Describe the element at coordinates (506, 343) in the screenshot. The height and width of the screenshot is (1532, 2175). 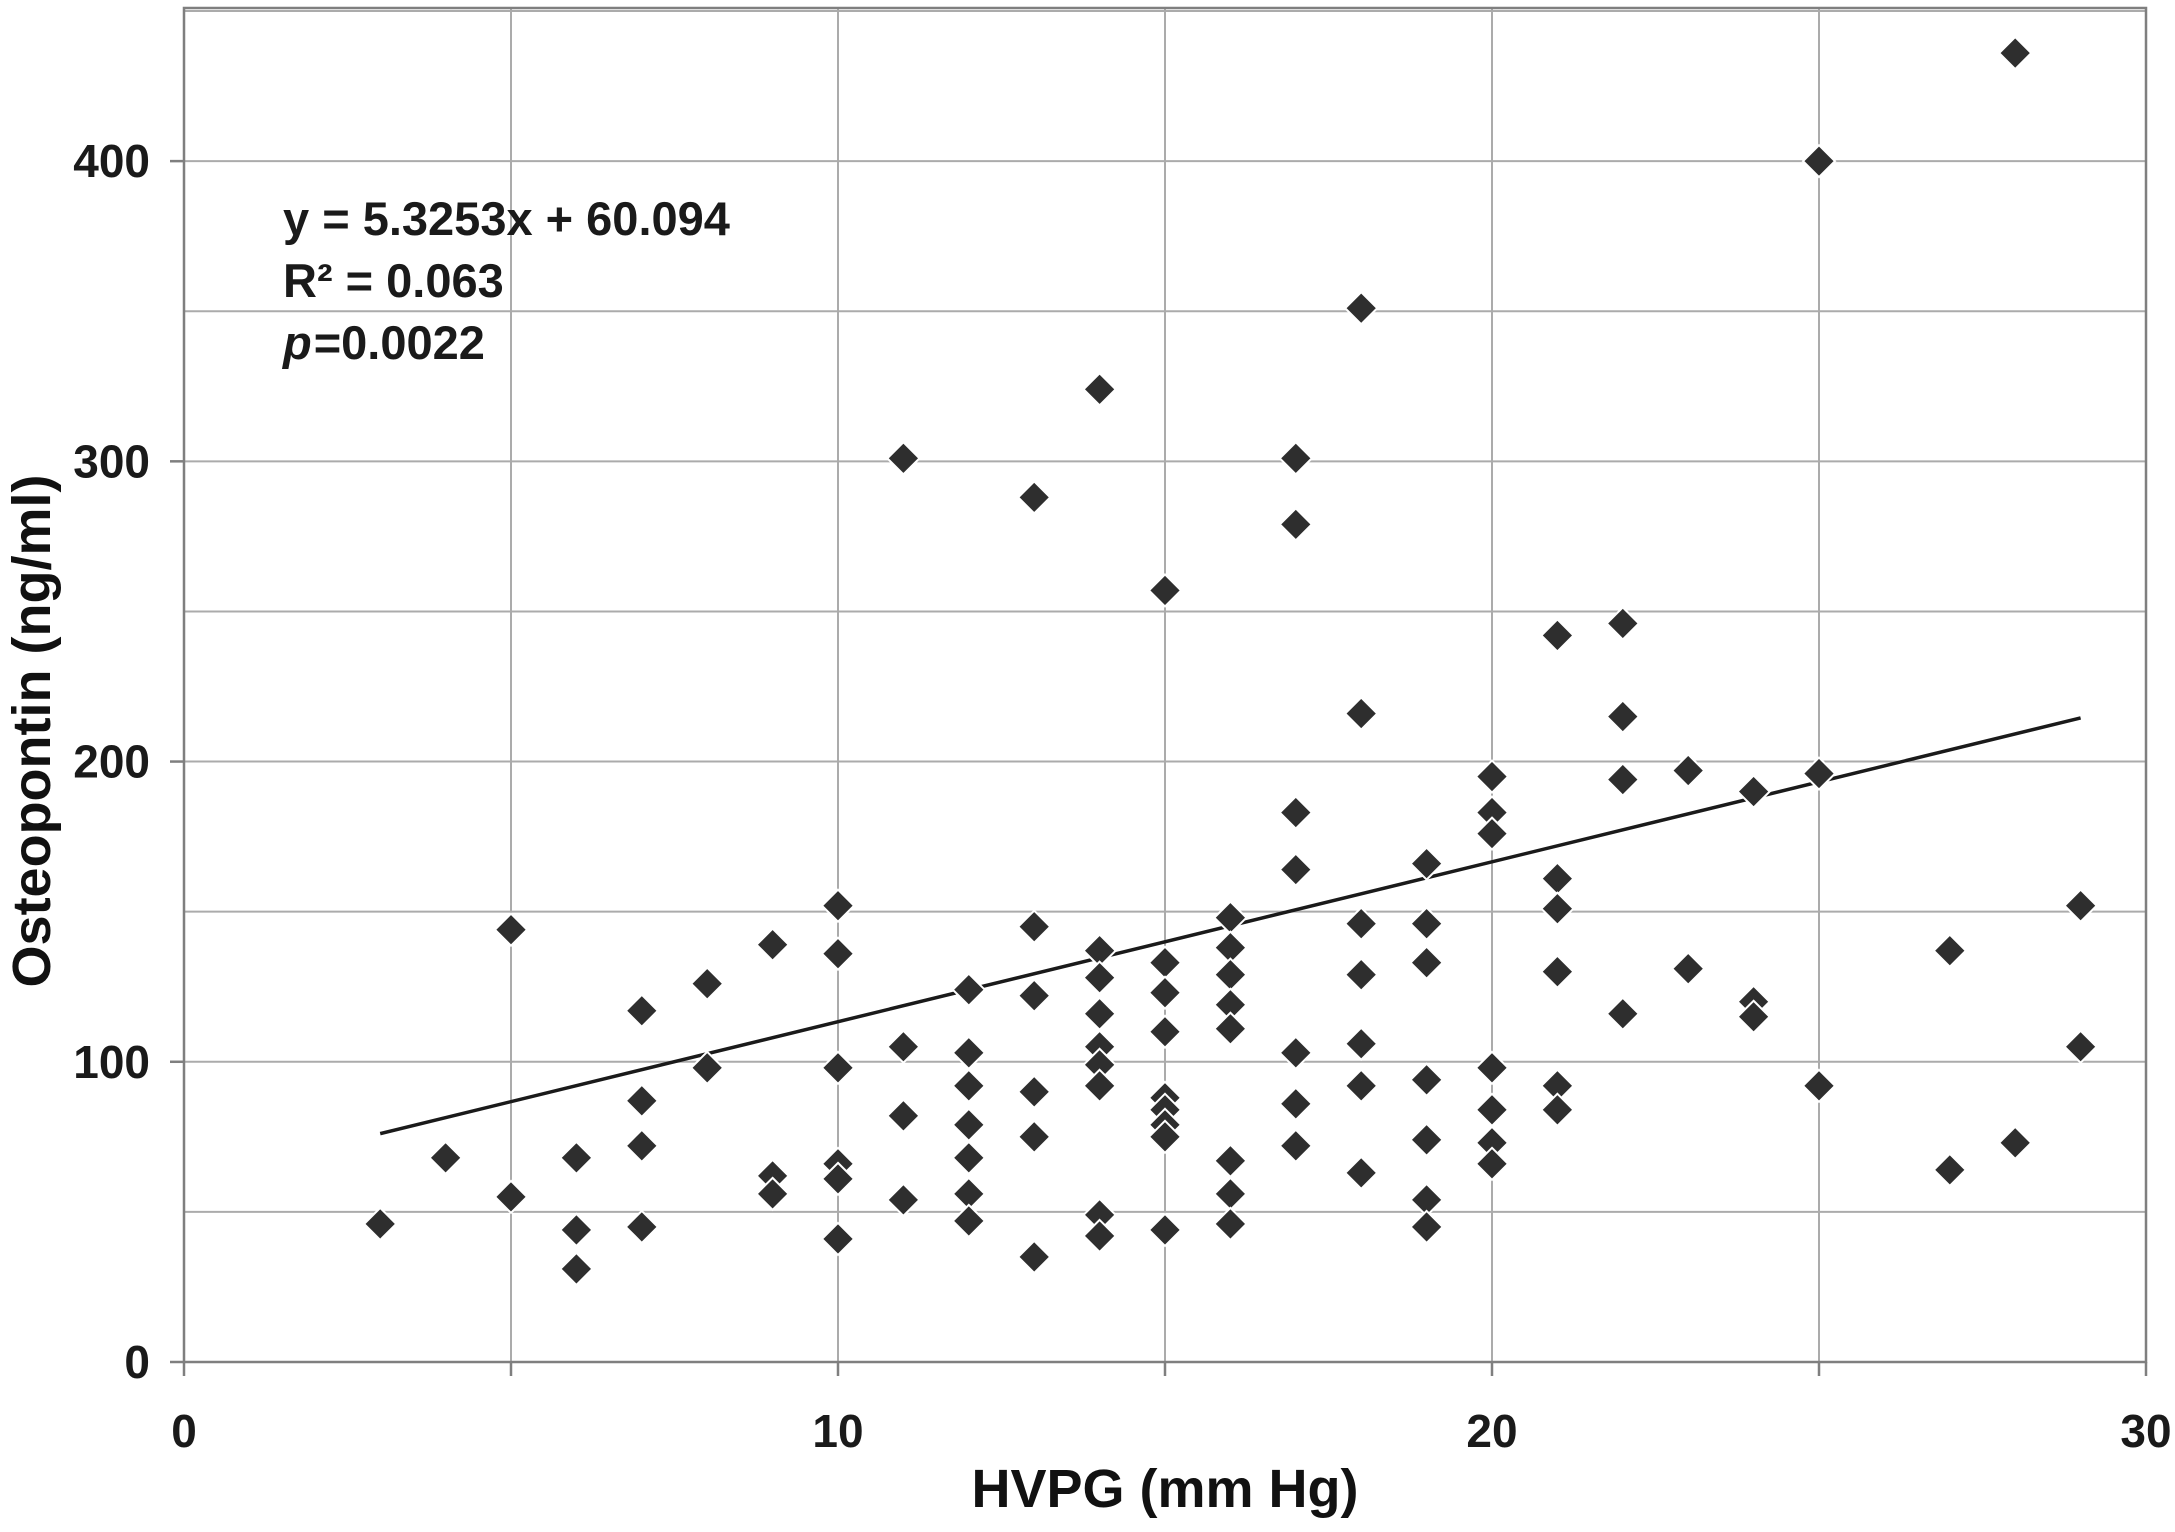
I see `p-value-text: p=0.0022` at that location.